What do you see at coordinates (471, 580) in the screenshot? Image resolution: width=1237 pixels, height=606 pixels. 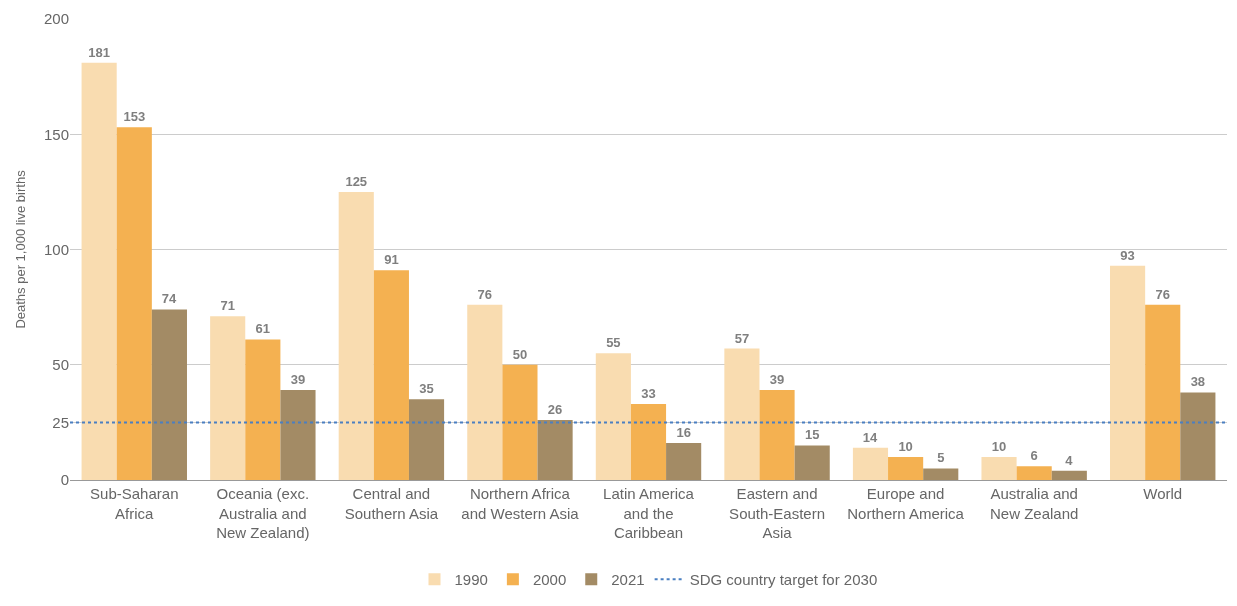 I see `legend-label: 1990` at bounding box center [471, 580].